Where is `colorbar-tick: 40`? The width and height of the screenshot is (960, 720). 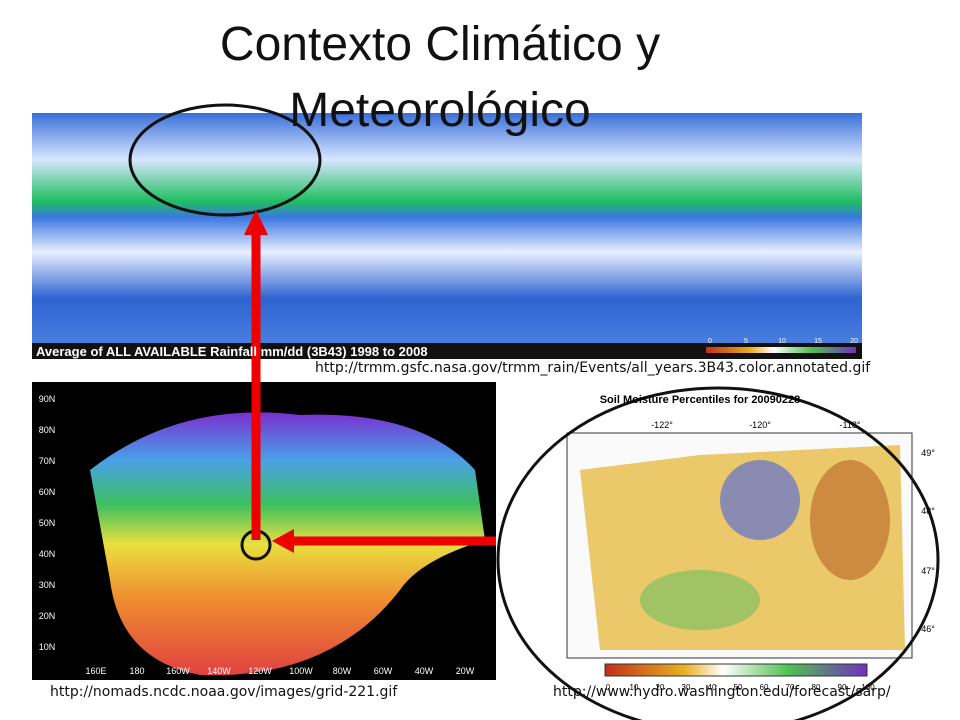 colorbar-tick: 40 is located at coordinates (712, 687).